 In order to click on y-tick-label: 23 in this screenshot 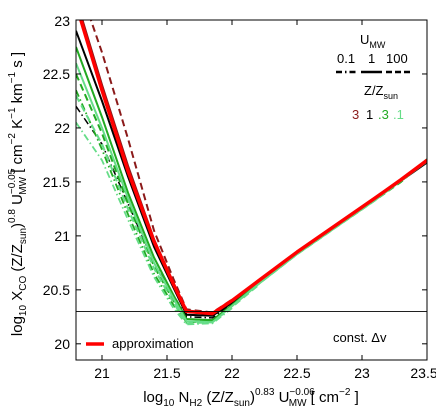, I will do `click(62, 21)`.